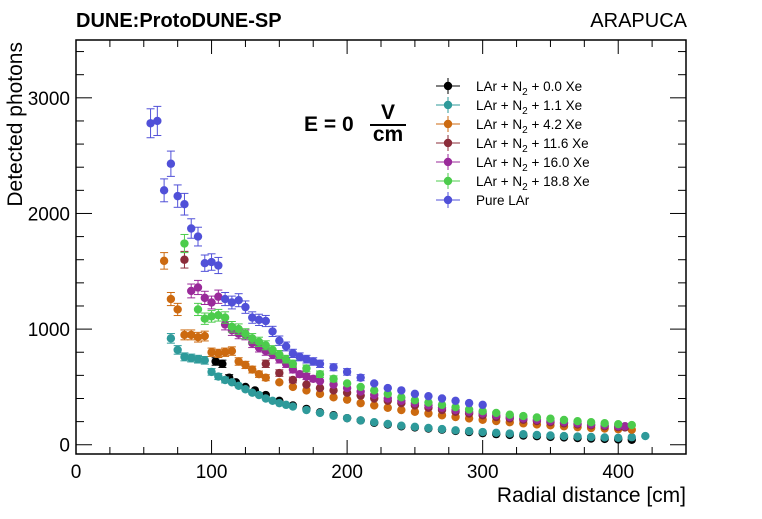 The image size is (762, 519). I want to click on x-tick-labels: 0 100 200 300 400, so click(352, 472).